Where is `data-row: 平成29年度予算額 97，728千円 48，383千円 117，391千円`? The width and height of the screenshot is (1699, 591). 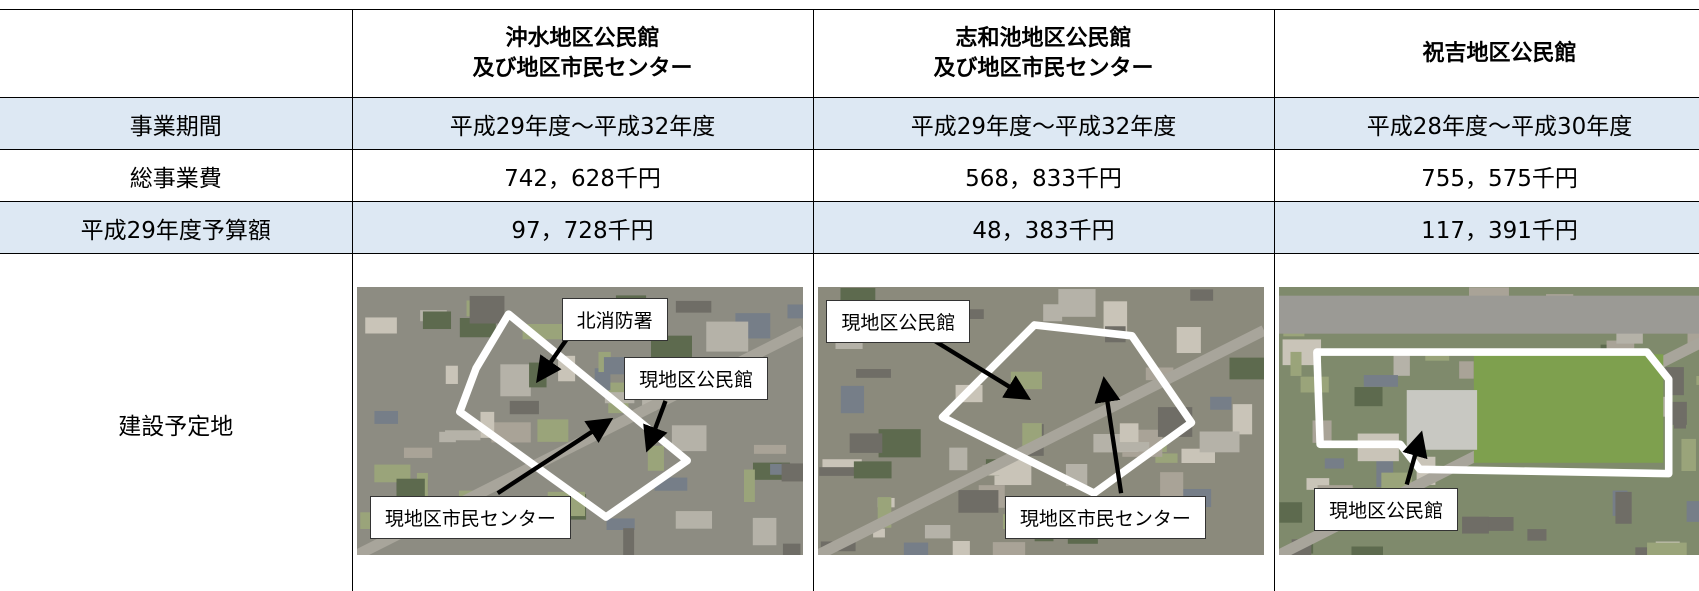 data-row: 平成29年度予算額 97，728千円 48，383千円 117，391千円 is located at coordinates (849, 227).